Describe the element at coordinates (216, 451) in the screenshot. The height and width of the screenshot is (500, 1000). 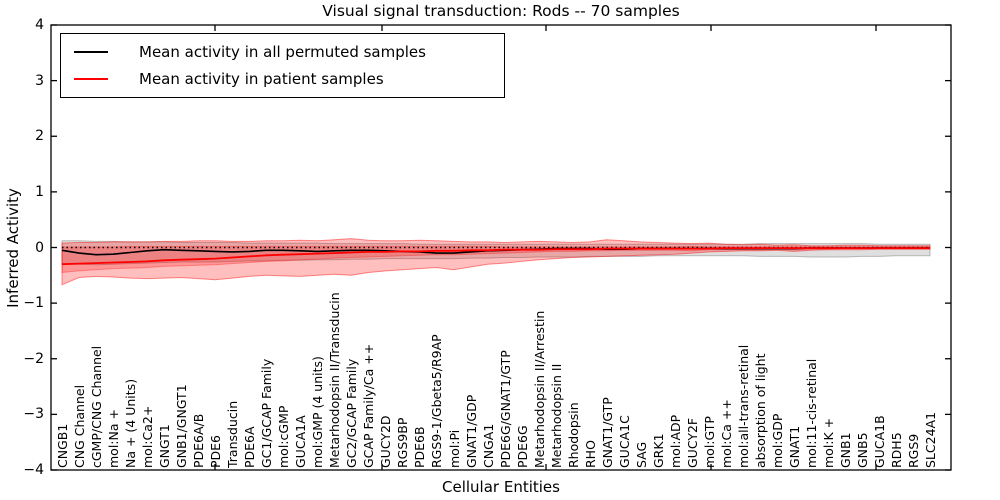
I see `x-category-label: PDE6` at that location.